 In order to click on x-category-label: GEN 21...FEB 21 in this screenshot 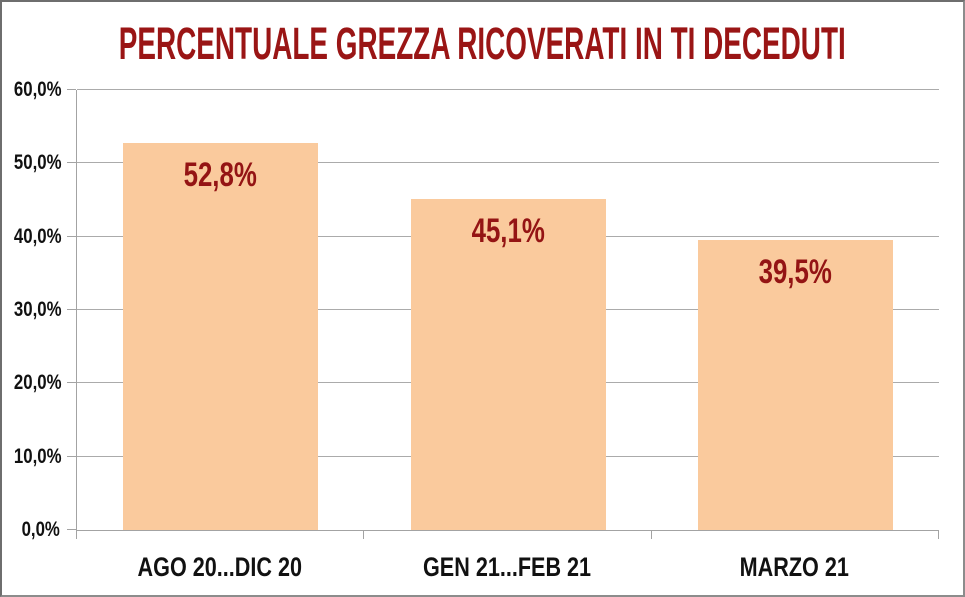, I will do `click(506, 567)`.